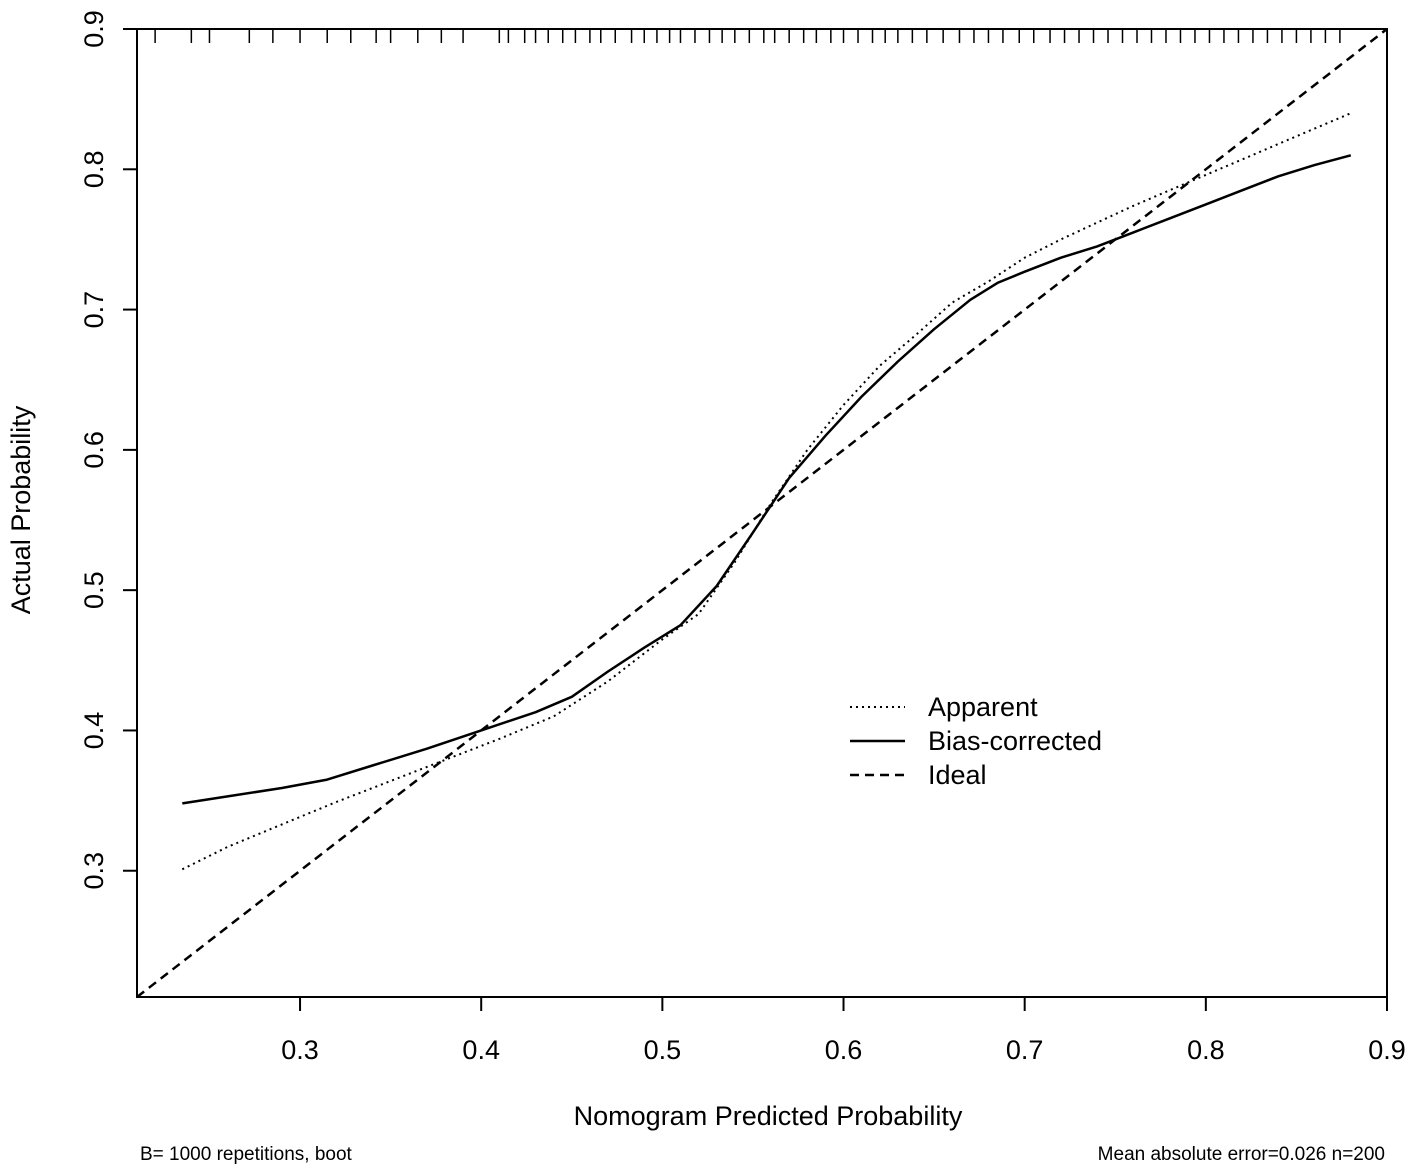  I want to click on y-tick-label: 0.9, so click(94, 29).